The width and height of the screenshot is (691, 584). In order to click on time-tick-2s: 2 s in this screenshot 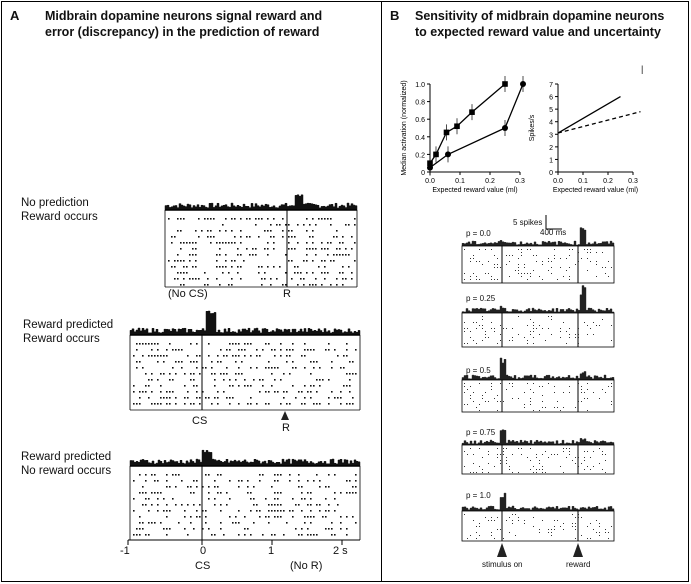, I will do `click(340, 551)`.